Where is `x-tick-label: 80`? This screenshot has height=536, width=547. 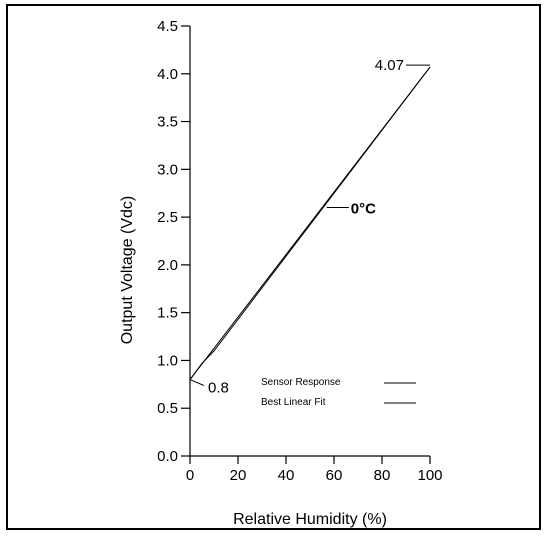
x-tick-label: 80 is located at coordinates (382, 475).